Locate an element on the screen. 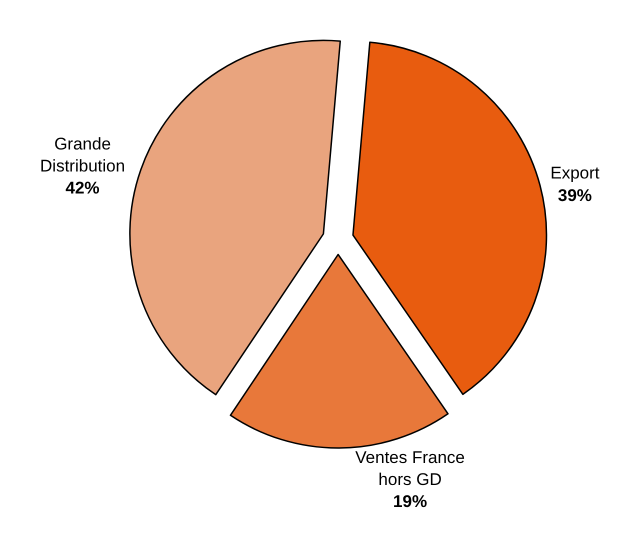 The image size is (640, 551). data-label: 42% is located at coordinates (83, 188).